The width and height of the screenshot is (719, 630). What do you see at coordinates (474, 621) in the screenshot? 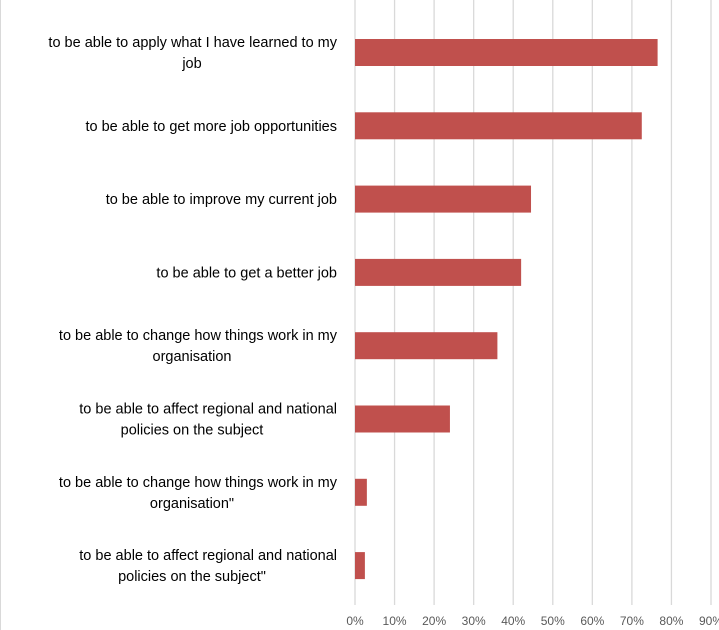
I see `x-tick-label: 30%` at bounding box center [474, 621].